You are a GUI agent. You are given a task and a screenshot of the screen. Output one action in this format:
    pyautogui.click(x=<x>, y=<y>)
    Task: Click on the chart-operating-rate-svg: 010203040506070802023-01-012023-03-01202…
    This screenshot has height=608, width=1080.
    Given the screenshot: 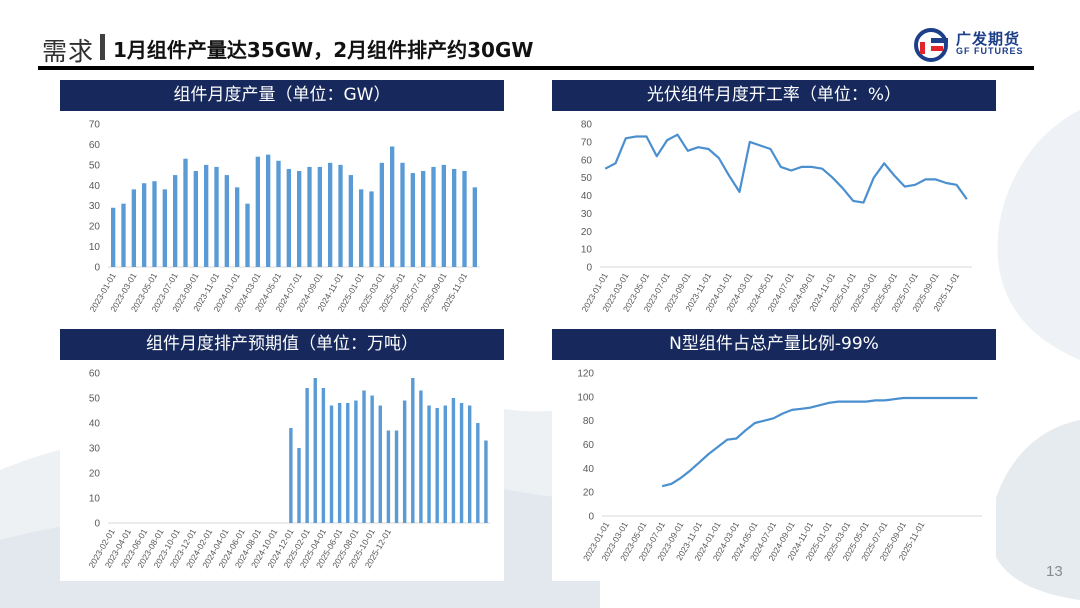 What is the action you would take?
    pyautogui.click(x=775, y=217)
    